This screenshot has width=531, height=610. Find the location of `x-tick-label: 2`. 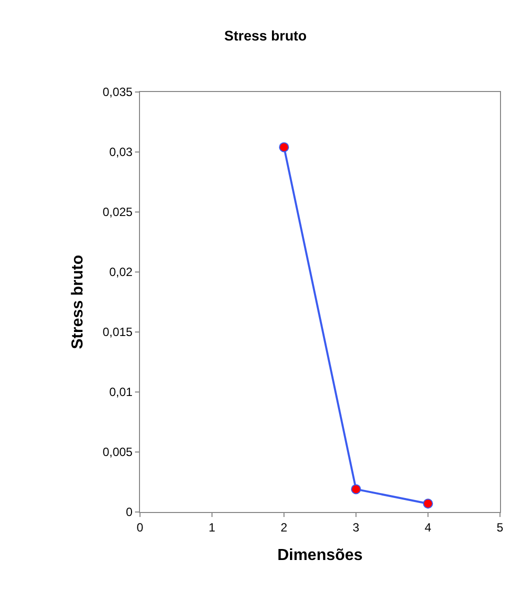

x-tick-label: 2 is located at coordinates (284, 527).